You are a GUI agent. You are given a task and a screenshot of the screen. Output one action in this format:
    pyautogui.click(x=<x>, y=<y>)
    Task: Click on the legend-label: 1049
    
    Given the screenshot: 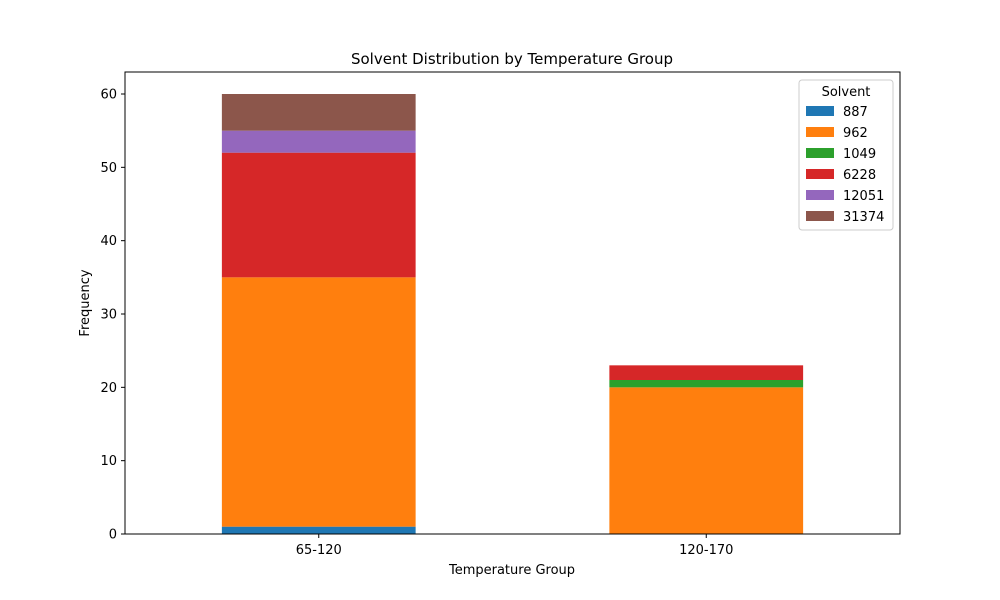 What is the action you would take?
    pyautogui.click(x=859, y=154)
    